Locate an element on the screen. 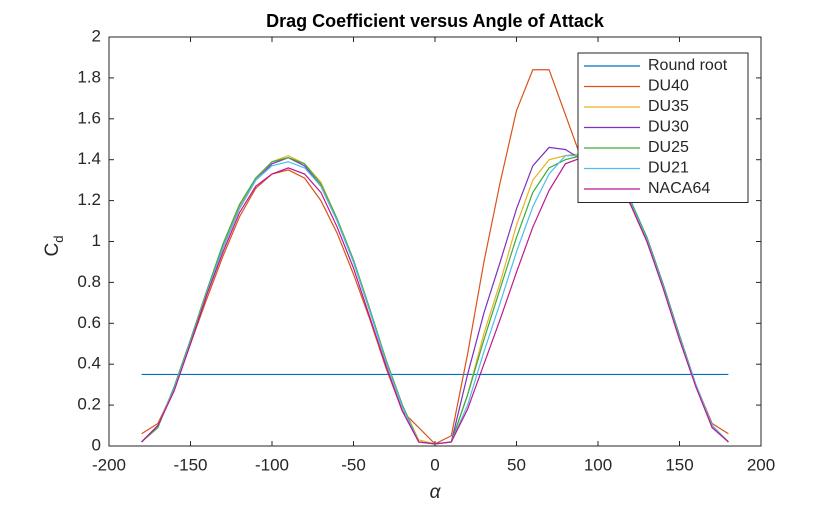 Image resolution: width=840 pixels, height=506 pixels. legend-label: DU30 is located at coordinates (668, 127).